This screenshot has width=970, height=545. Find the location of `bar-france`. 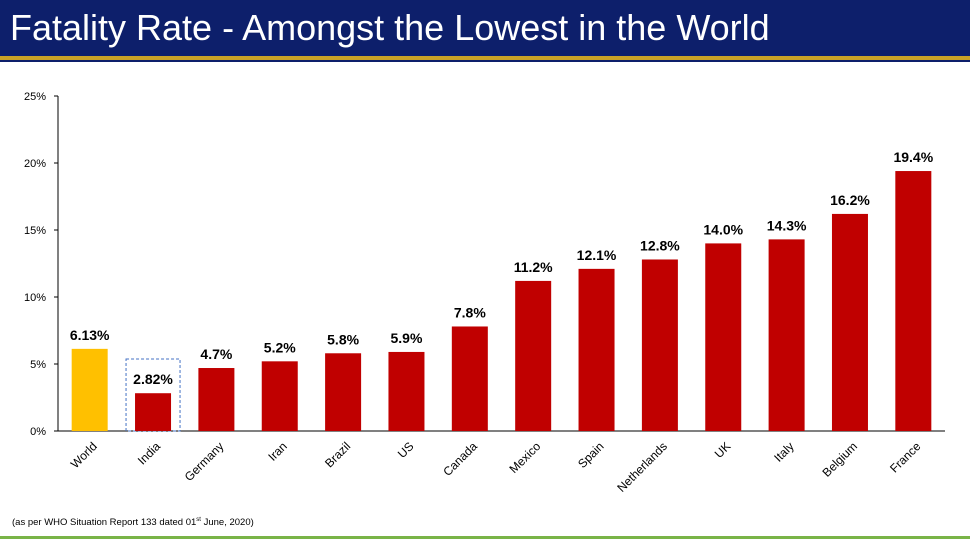

bar-france is located at coordinates (913, 301).